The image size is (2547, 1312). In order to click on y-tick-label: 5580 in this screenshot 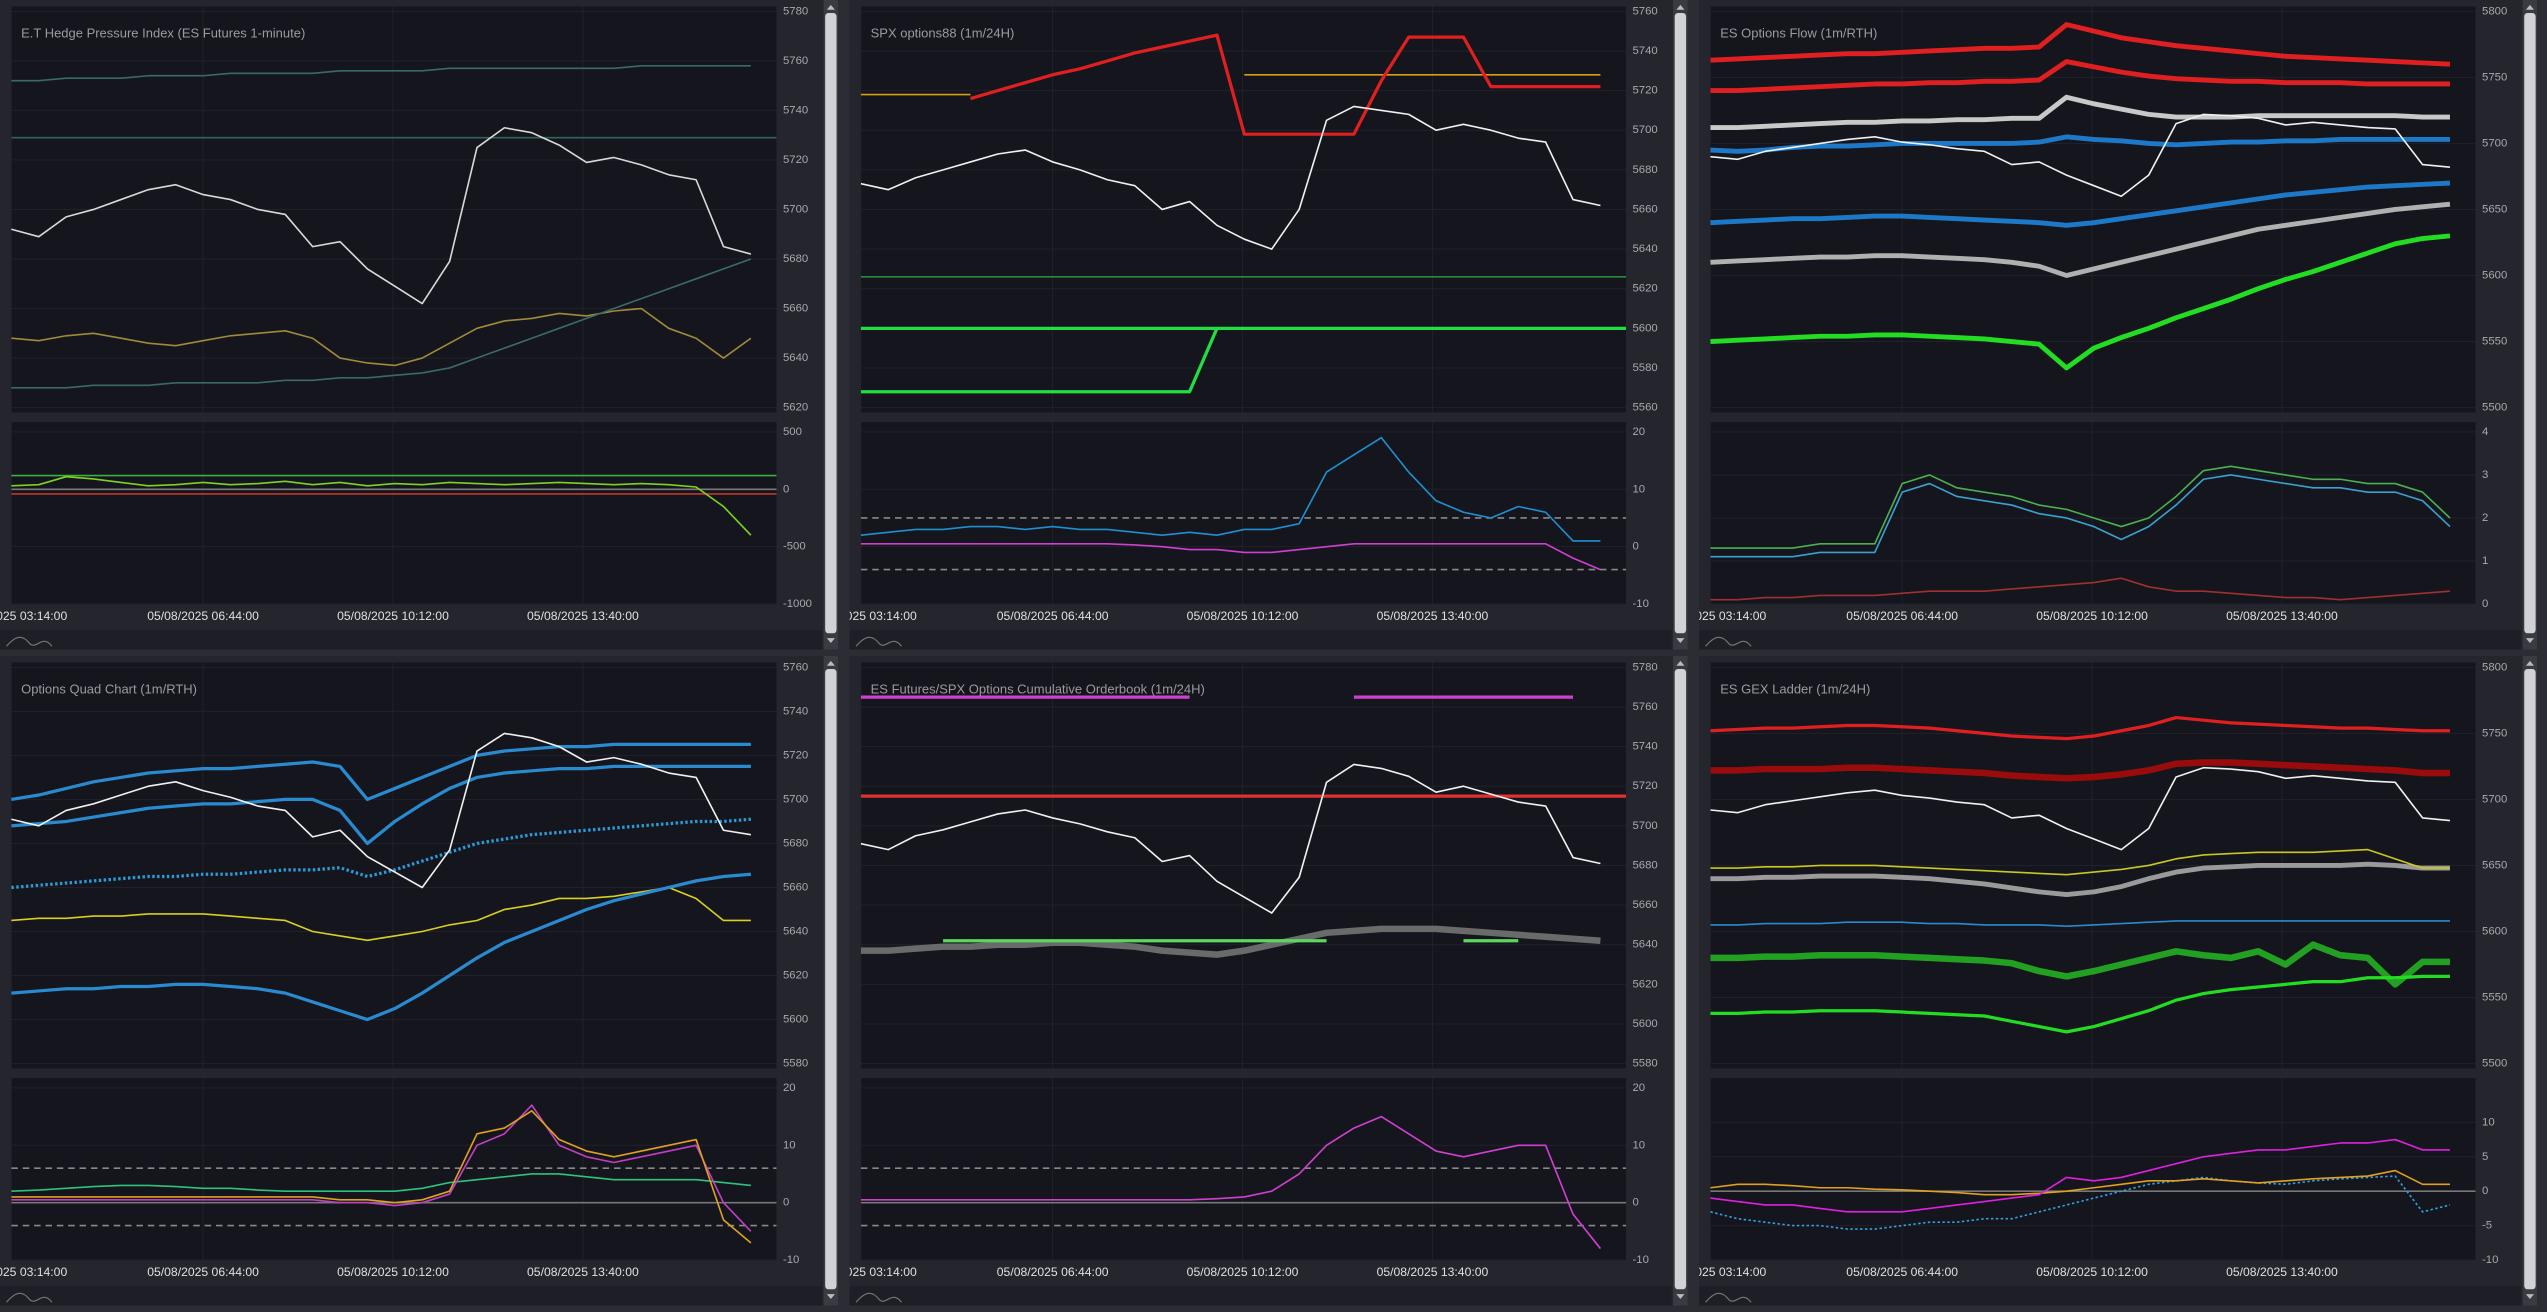, I will do `click(1644, 1064)`.